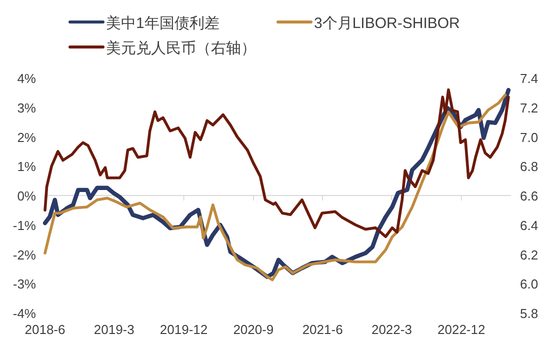 This screenshot has width=550, height=348. Describe the element at coordinates (462, 329) in the screenshot. I see `x-tick-label: 2022-12` at that location.